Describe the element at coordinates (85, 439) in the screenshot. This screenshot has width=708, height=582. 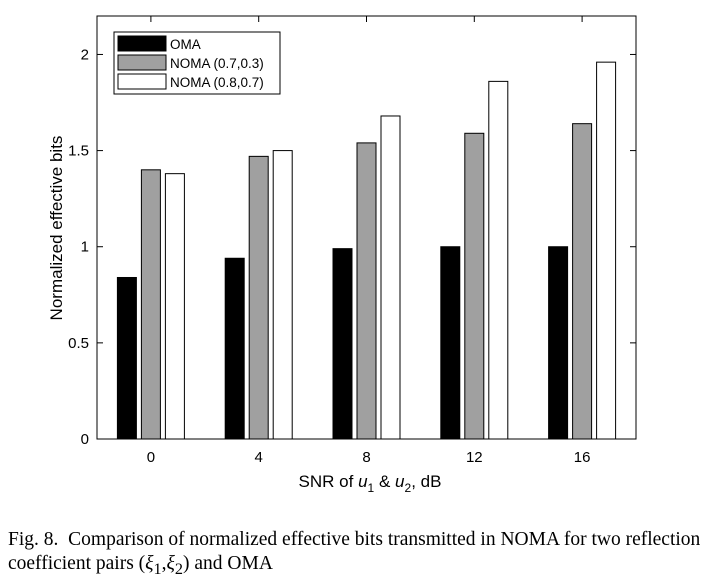
I see `y-tick-label: 0` at that location.